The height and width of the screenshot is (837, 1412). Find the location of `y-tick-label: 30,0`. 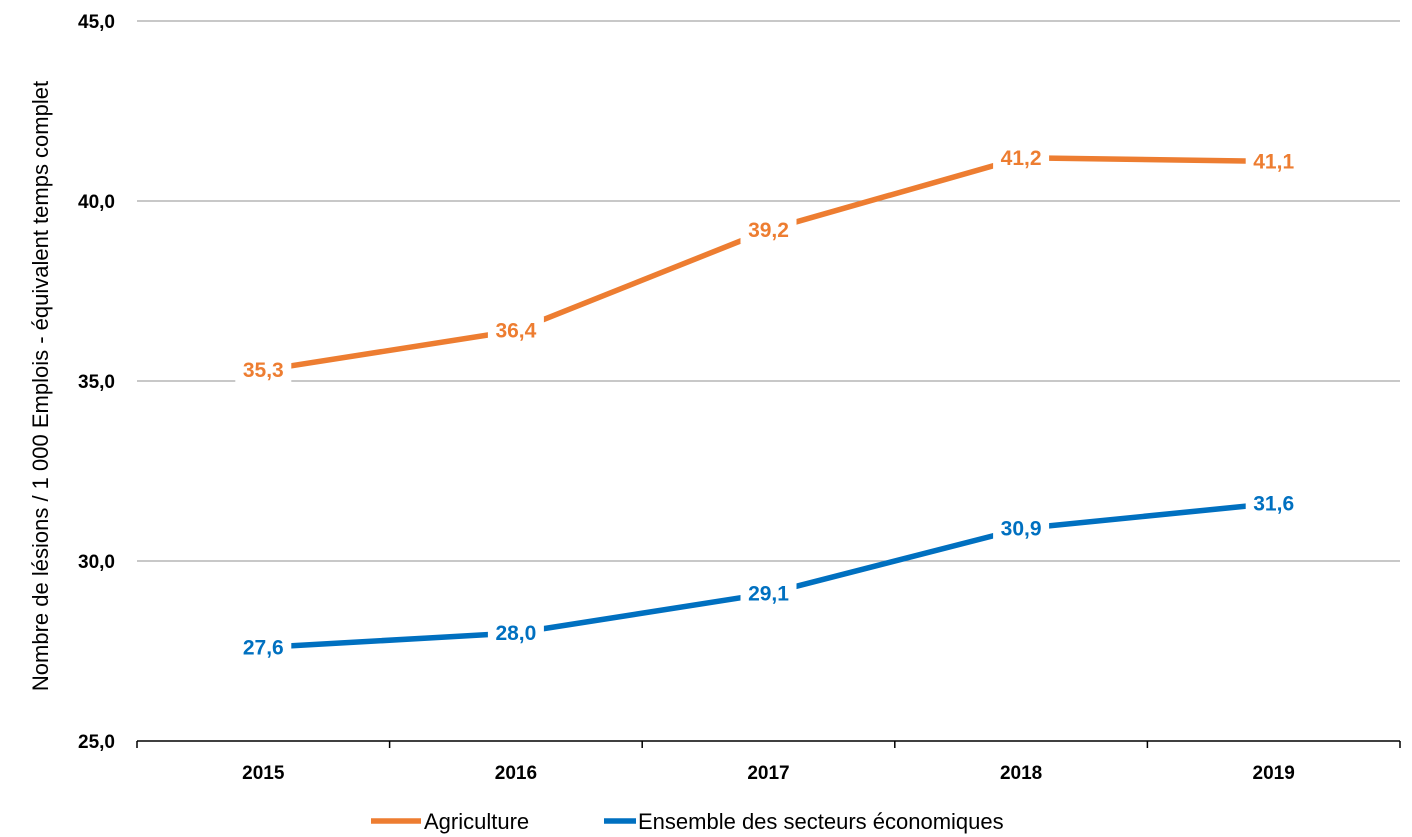

y-tick-label: 30,0 is located at coordinates (96, 562).